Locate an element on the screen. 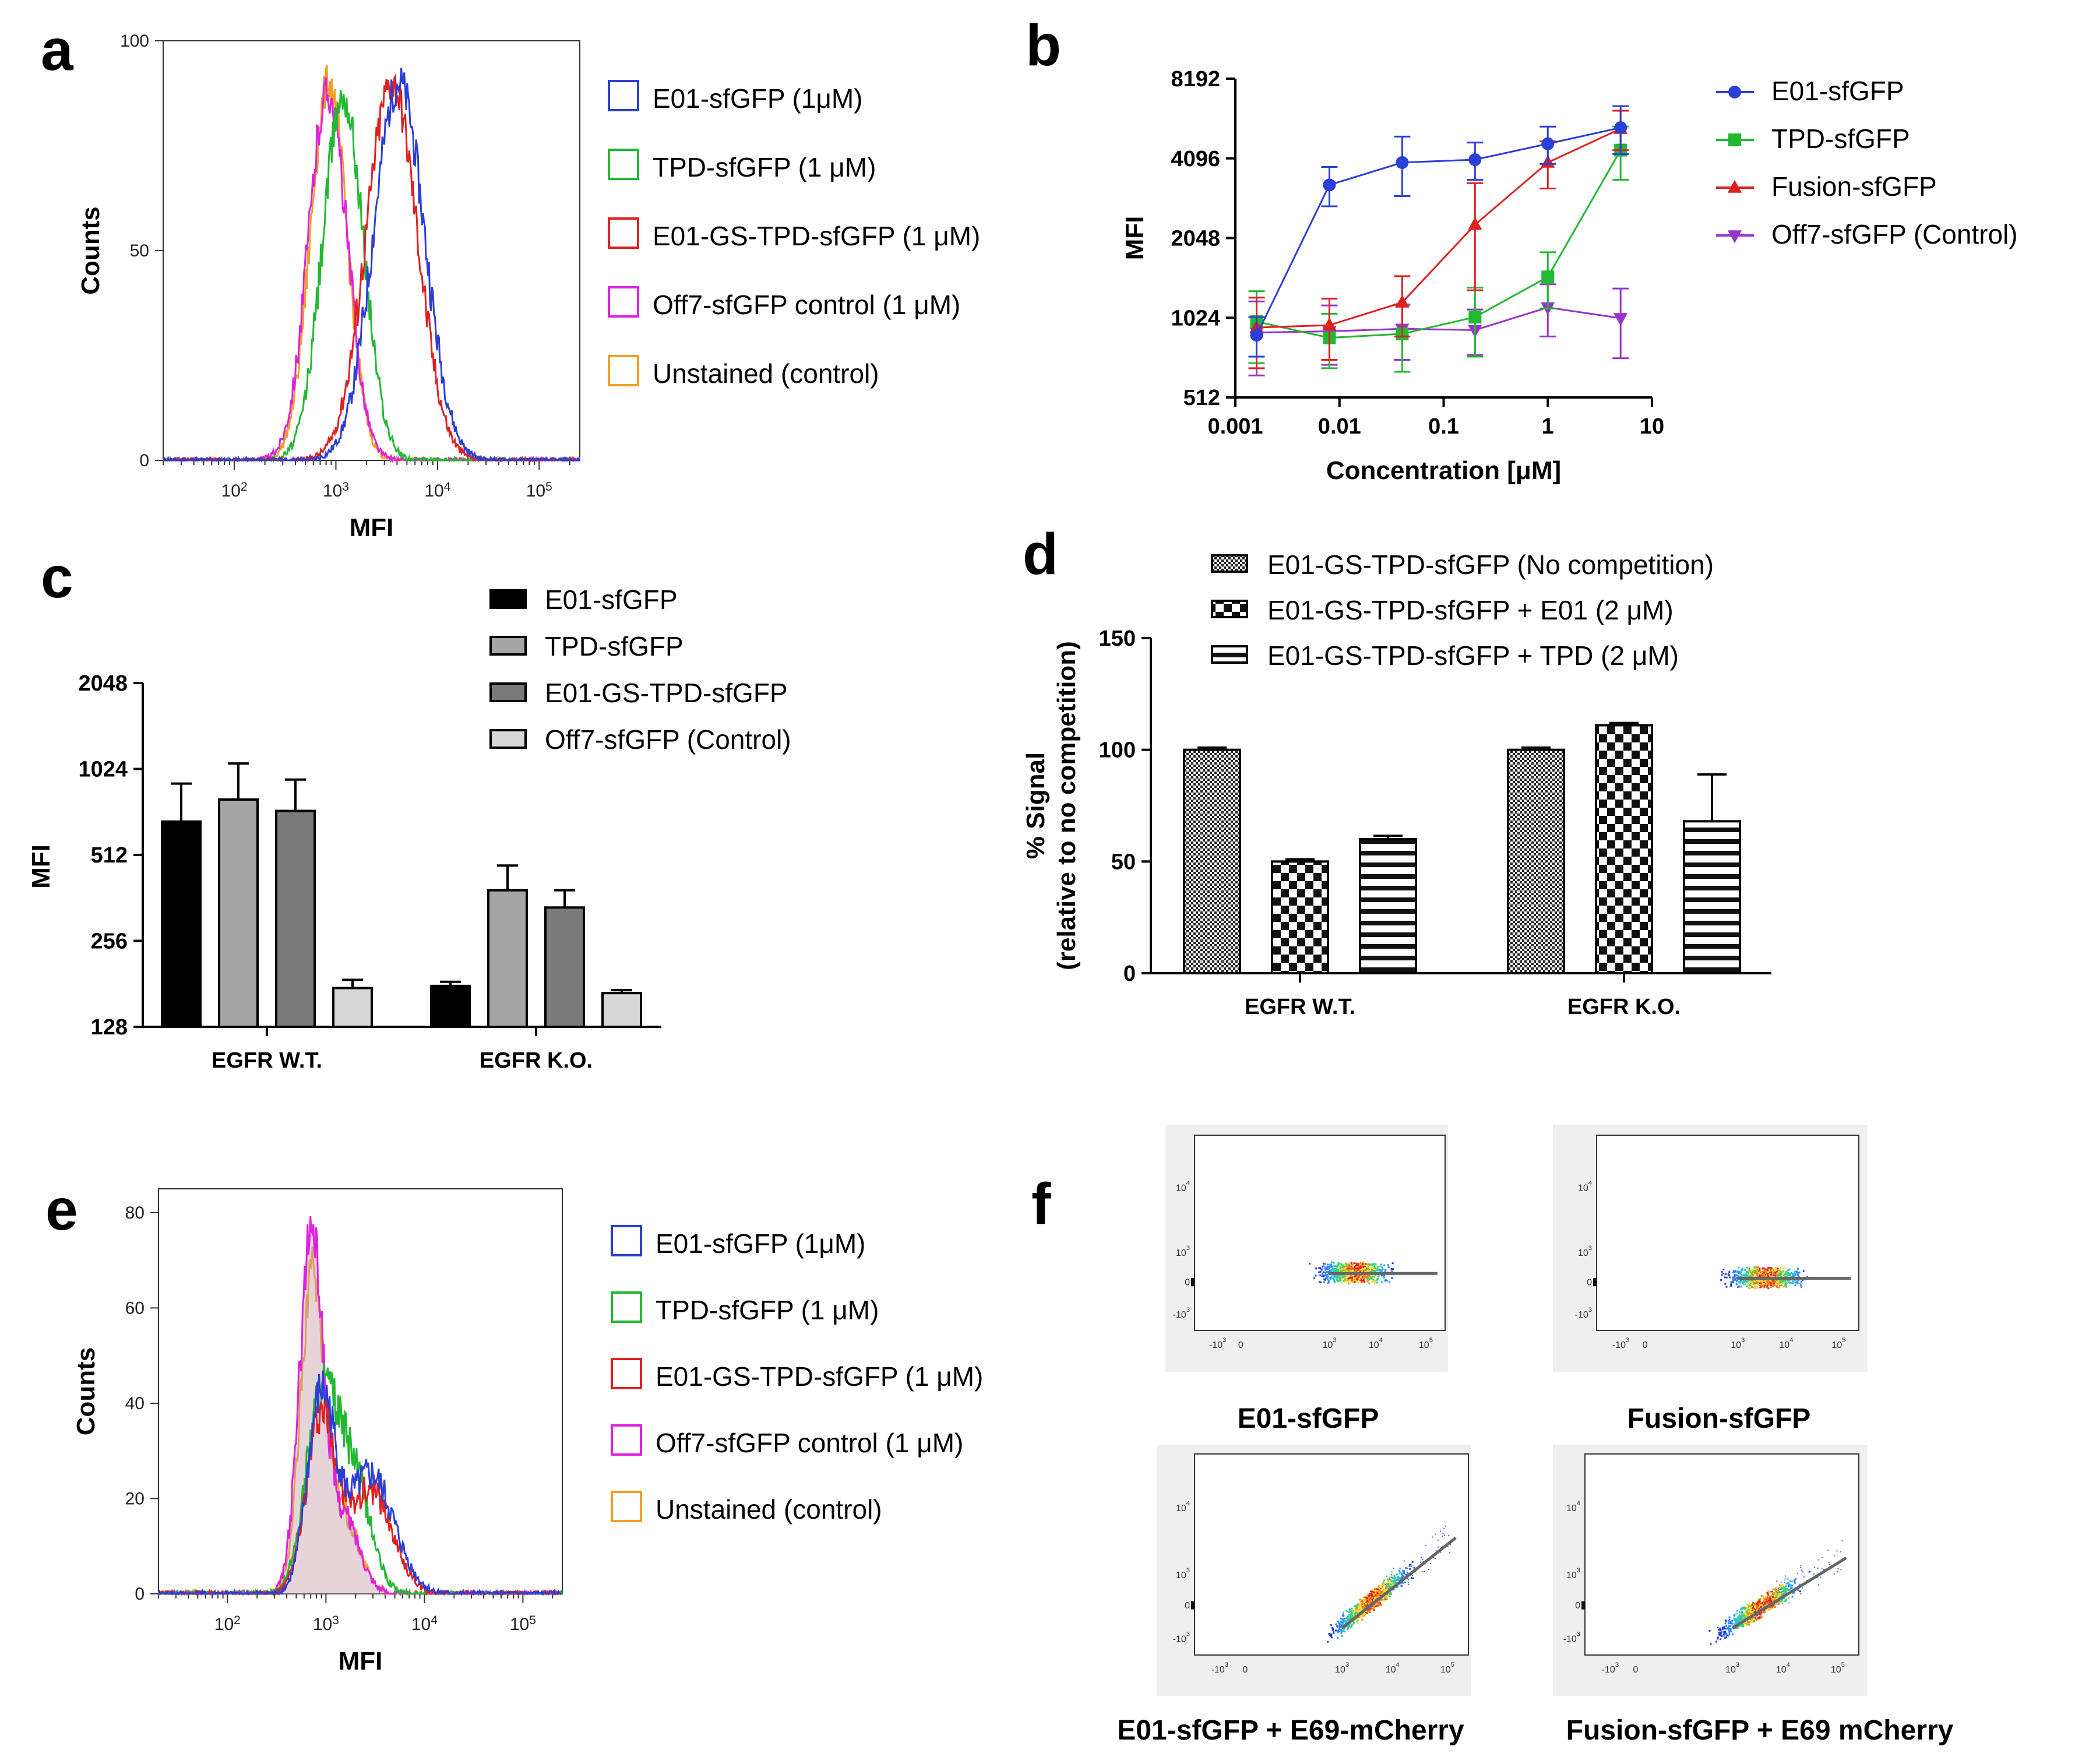  y-tick-label-f-1-0: -103 is located at coordinates (1583, 1313).